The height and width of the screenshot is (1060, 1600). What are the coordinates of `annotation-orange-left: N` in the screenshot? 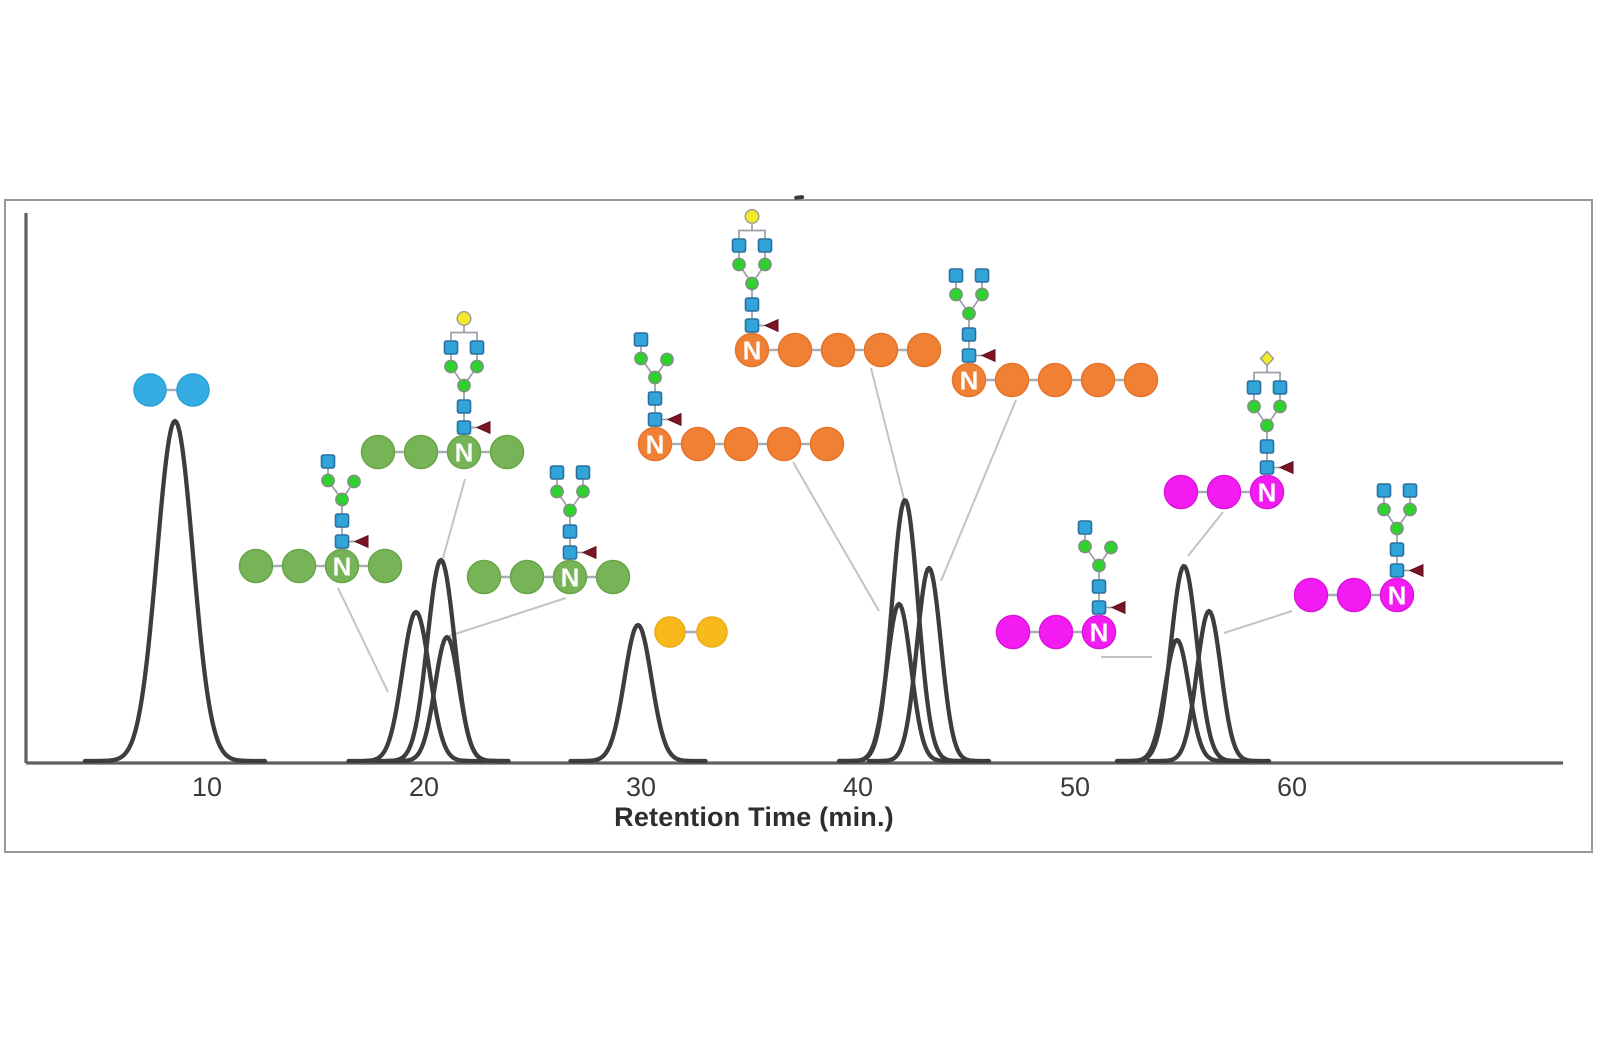 It's located at (739, 397).